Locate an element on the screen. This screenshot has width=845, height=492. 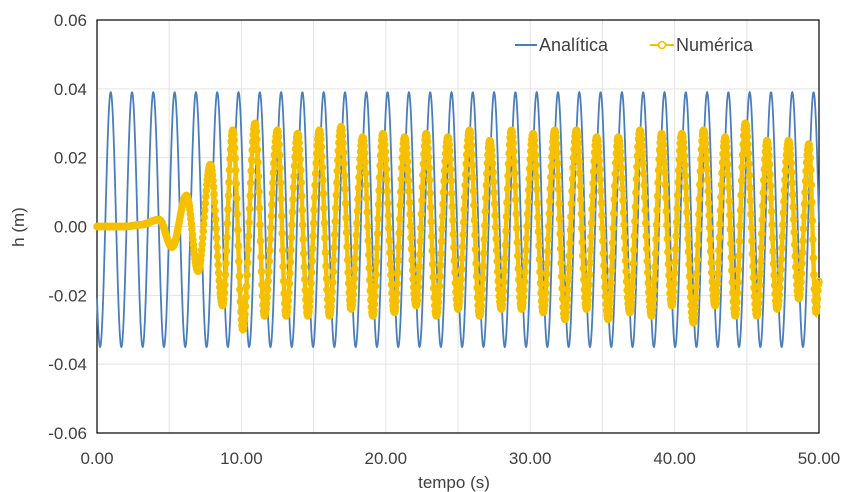
y-tick-label: 0.02 is located at coordinates (70, 158).